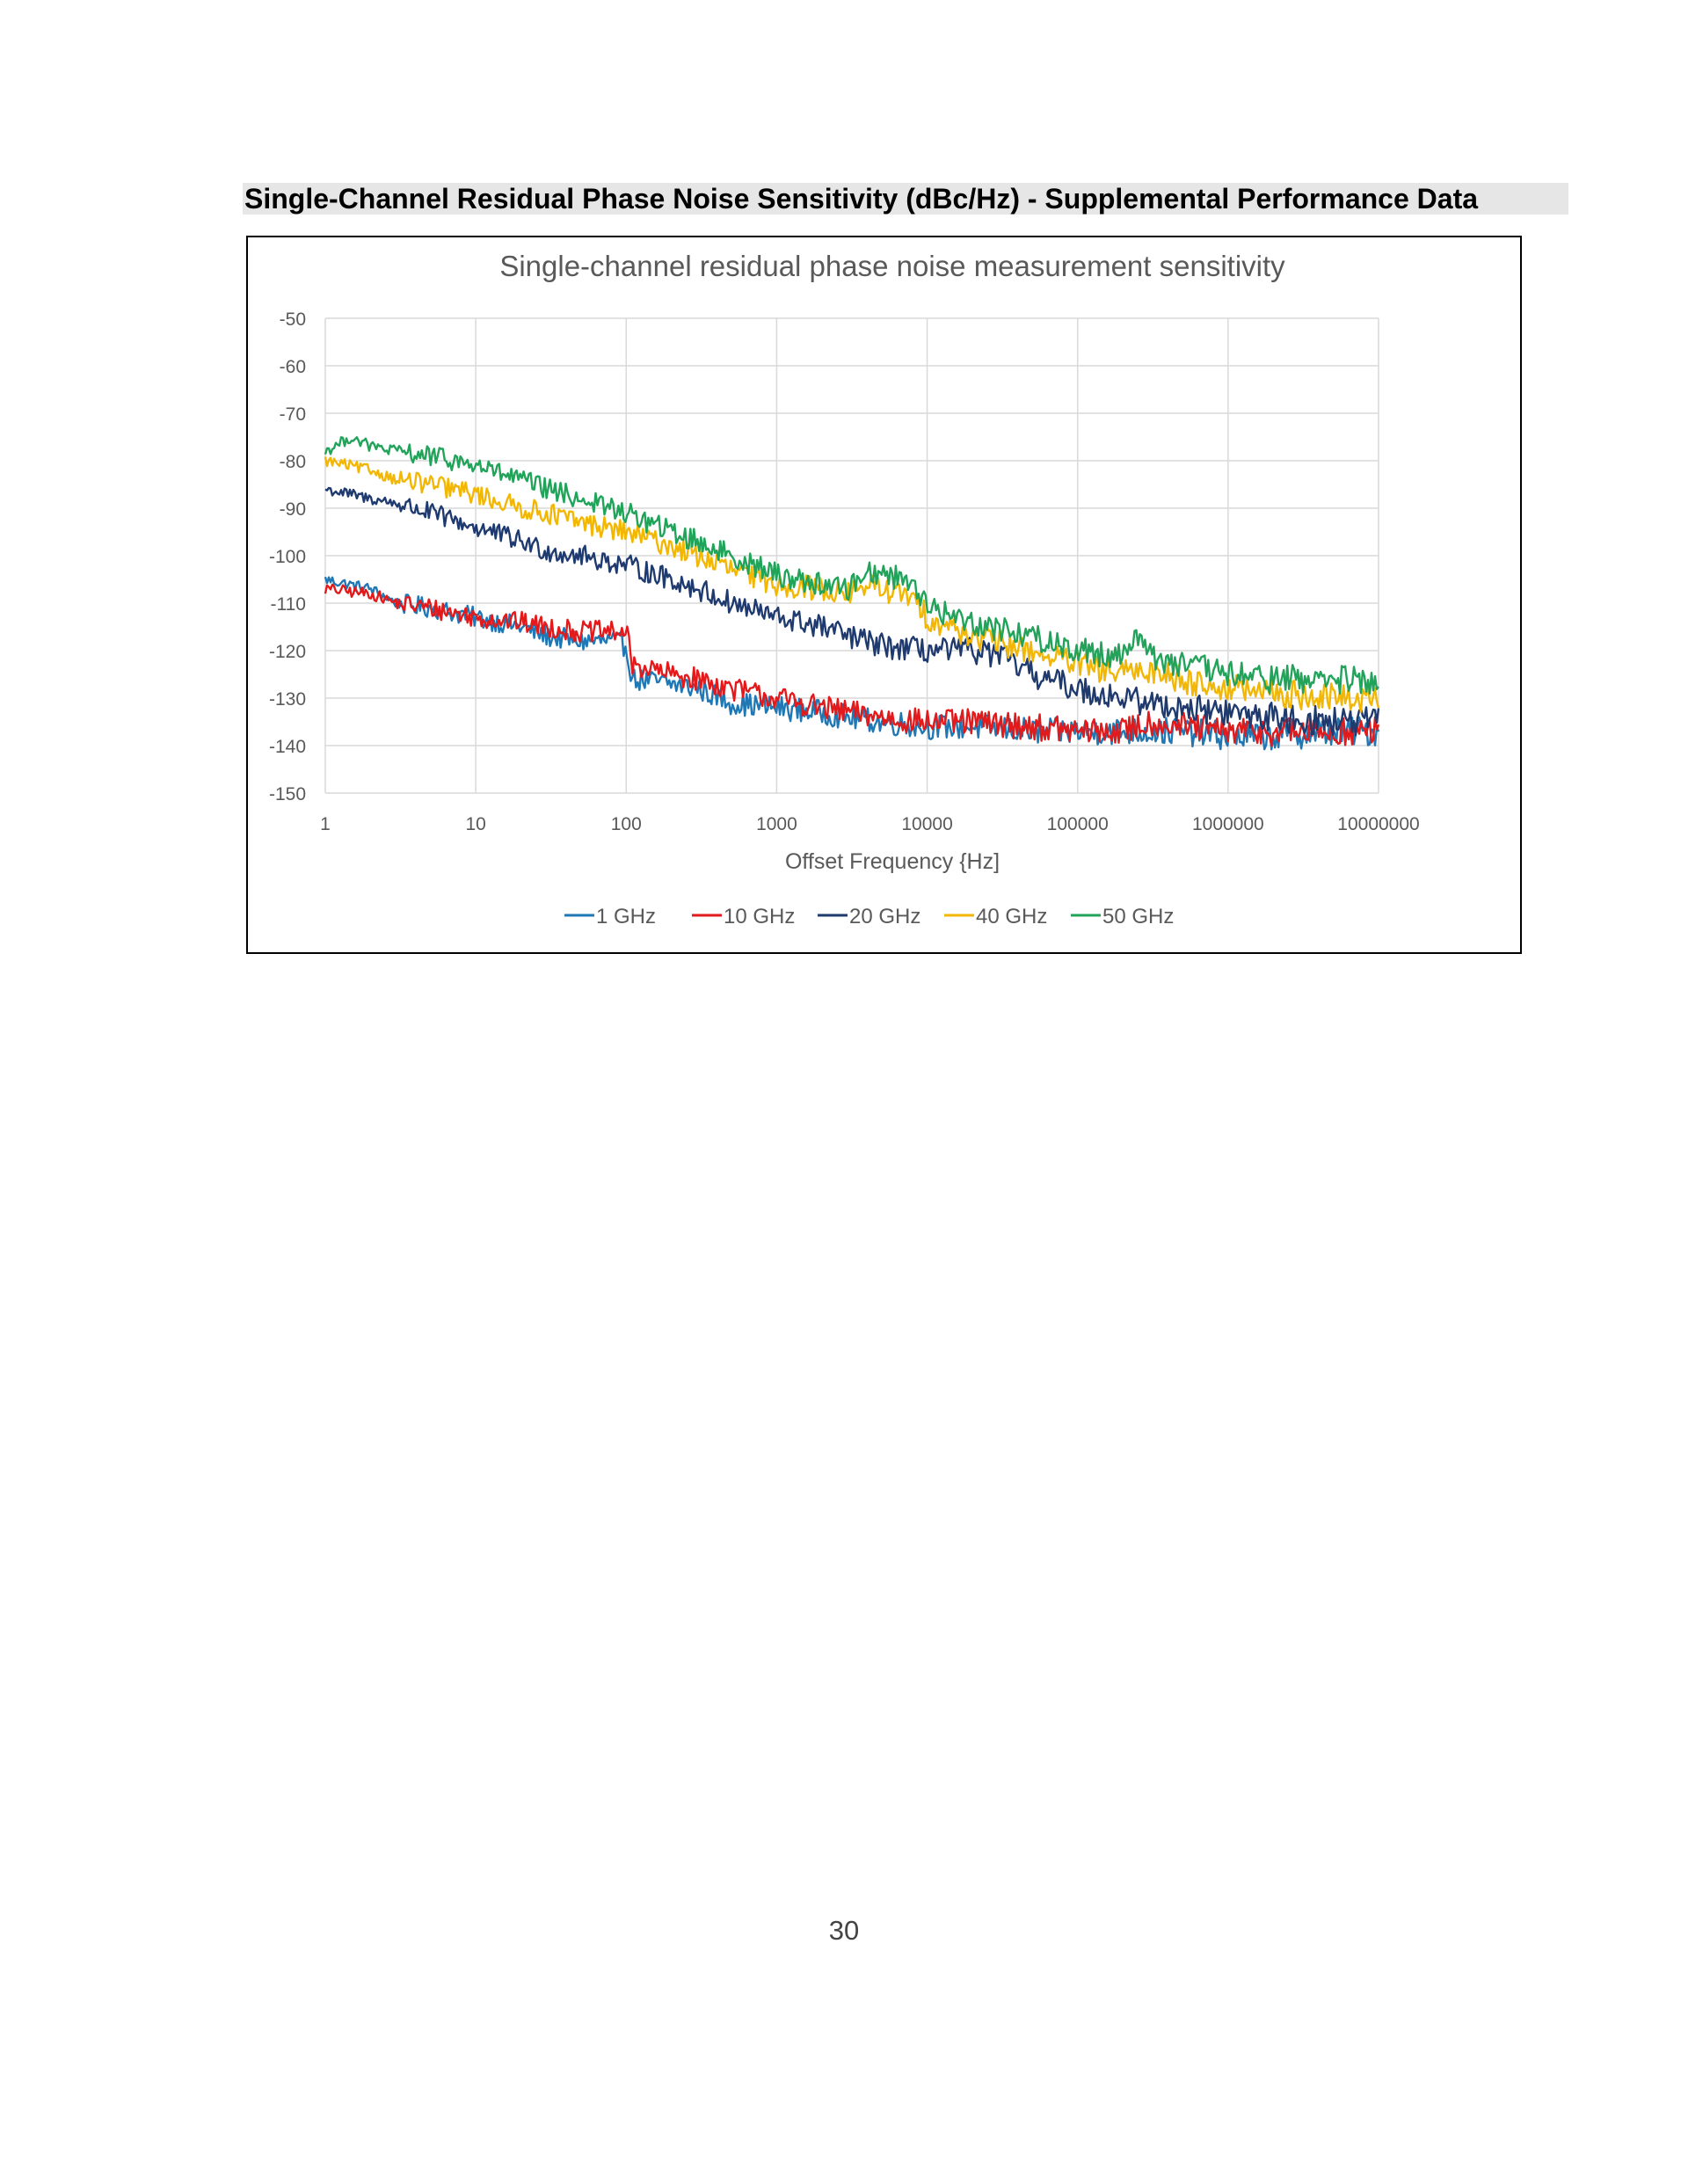 This screenshot has width=1688, height=2184. Describe the element at coordinates (1011, 916) in the screenshot. I see `legend-label: 40 GHz` at that location.